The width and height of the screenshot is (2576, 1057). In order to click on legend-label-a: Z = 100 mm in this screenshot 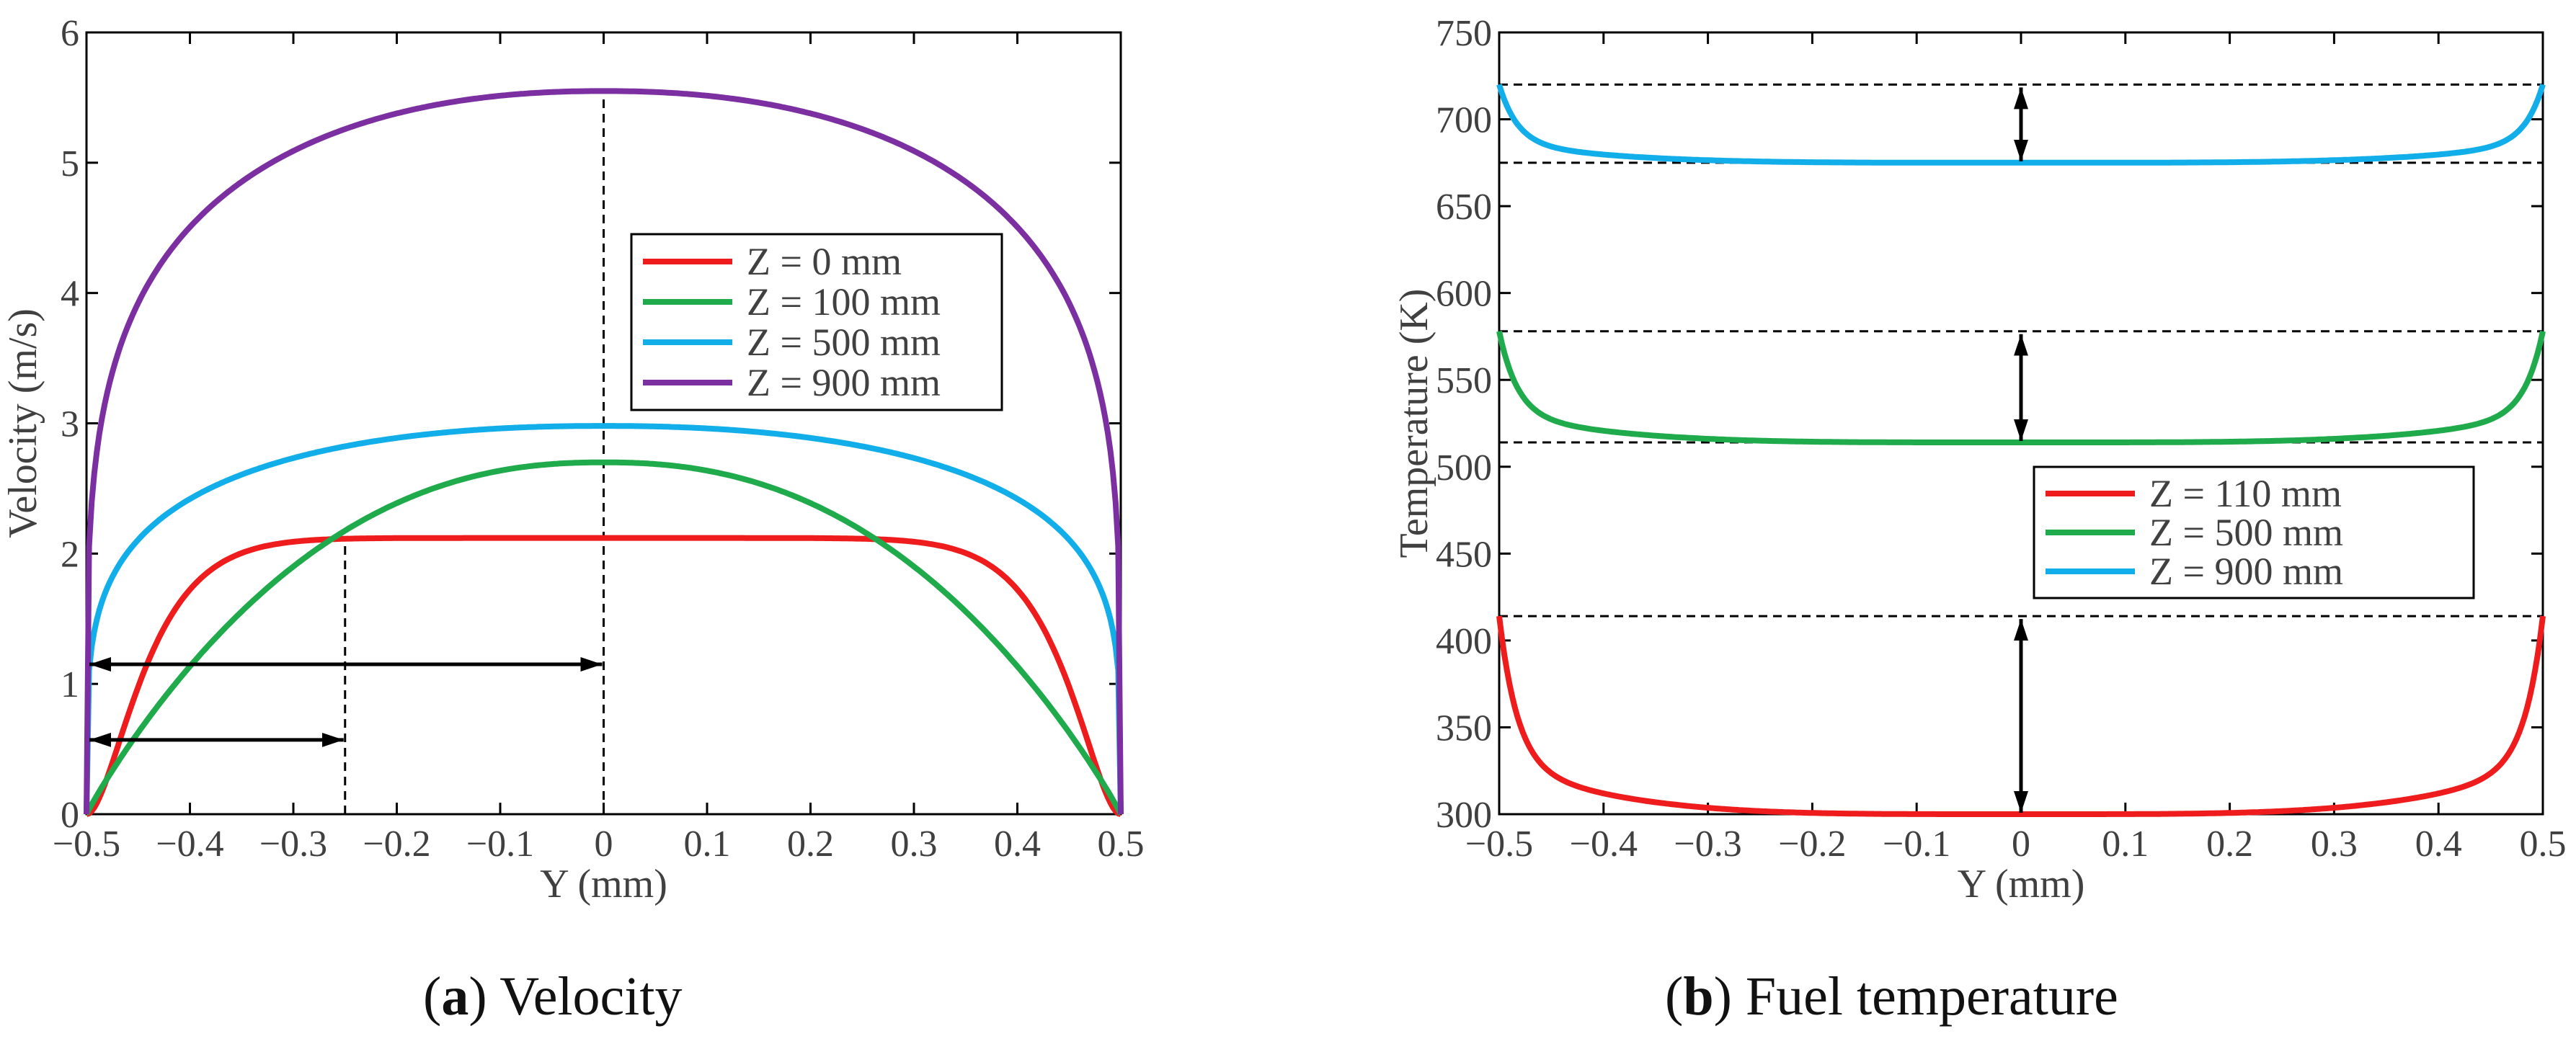, I will do `click(844, 302)`.